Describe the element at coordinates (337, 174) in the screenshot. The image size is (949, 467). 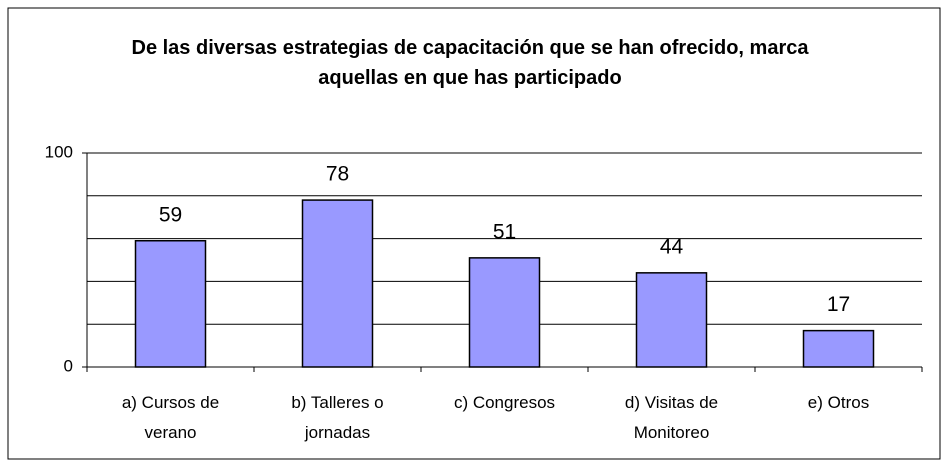
I see `data-label: 78` at that location.